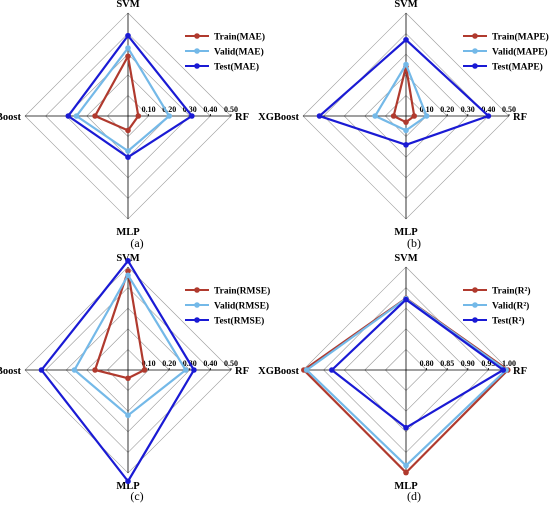 The width and height of the screenshot is (550, 509). Describe the element at coordinates (414, 243) in the screenshot. I see `panel-letter: (b)` at that location.